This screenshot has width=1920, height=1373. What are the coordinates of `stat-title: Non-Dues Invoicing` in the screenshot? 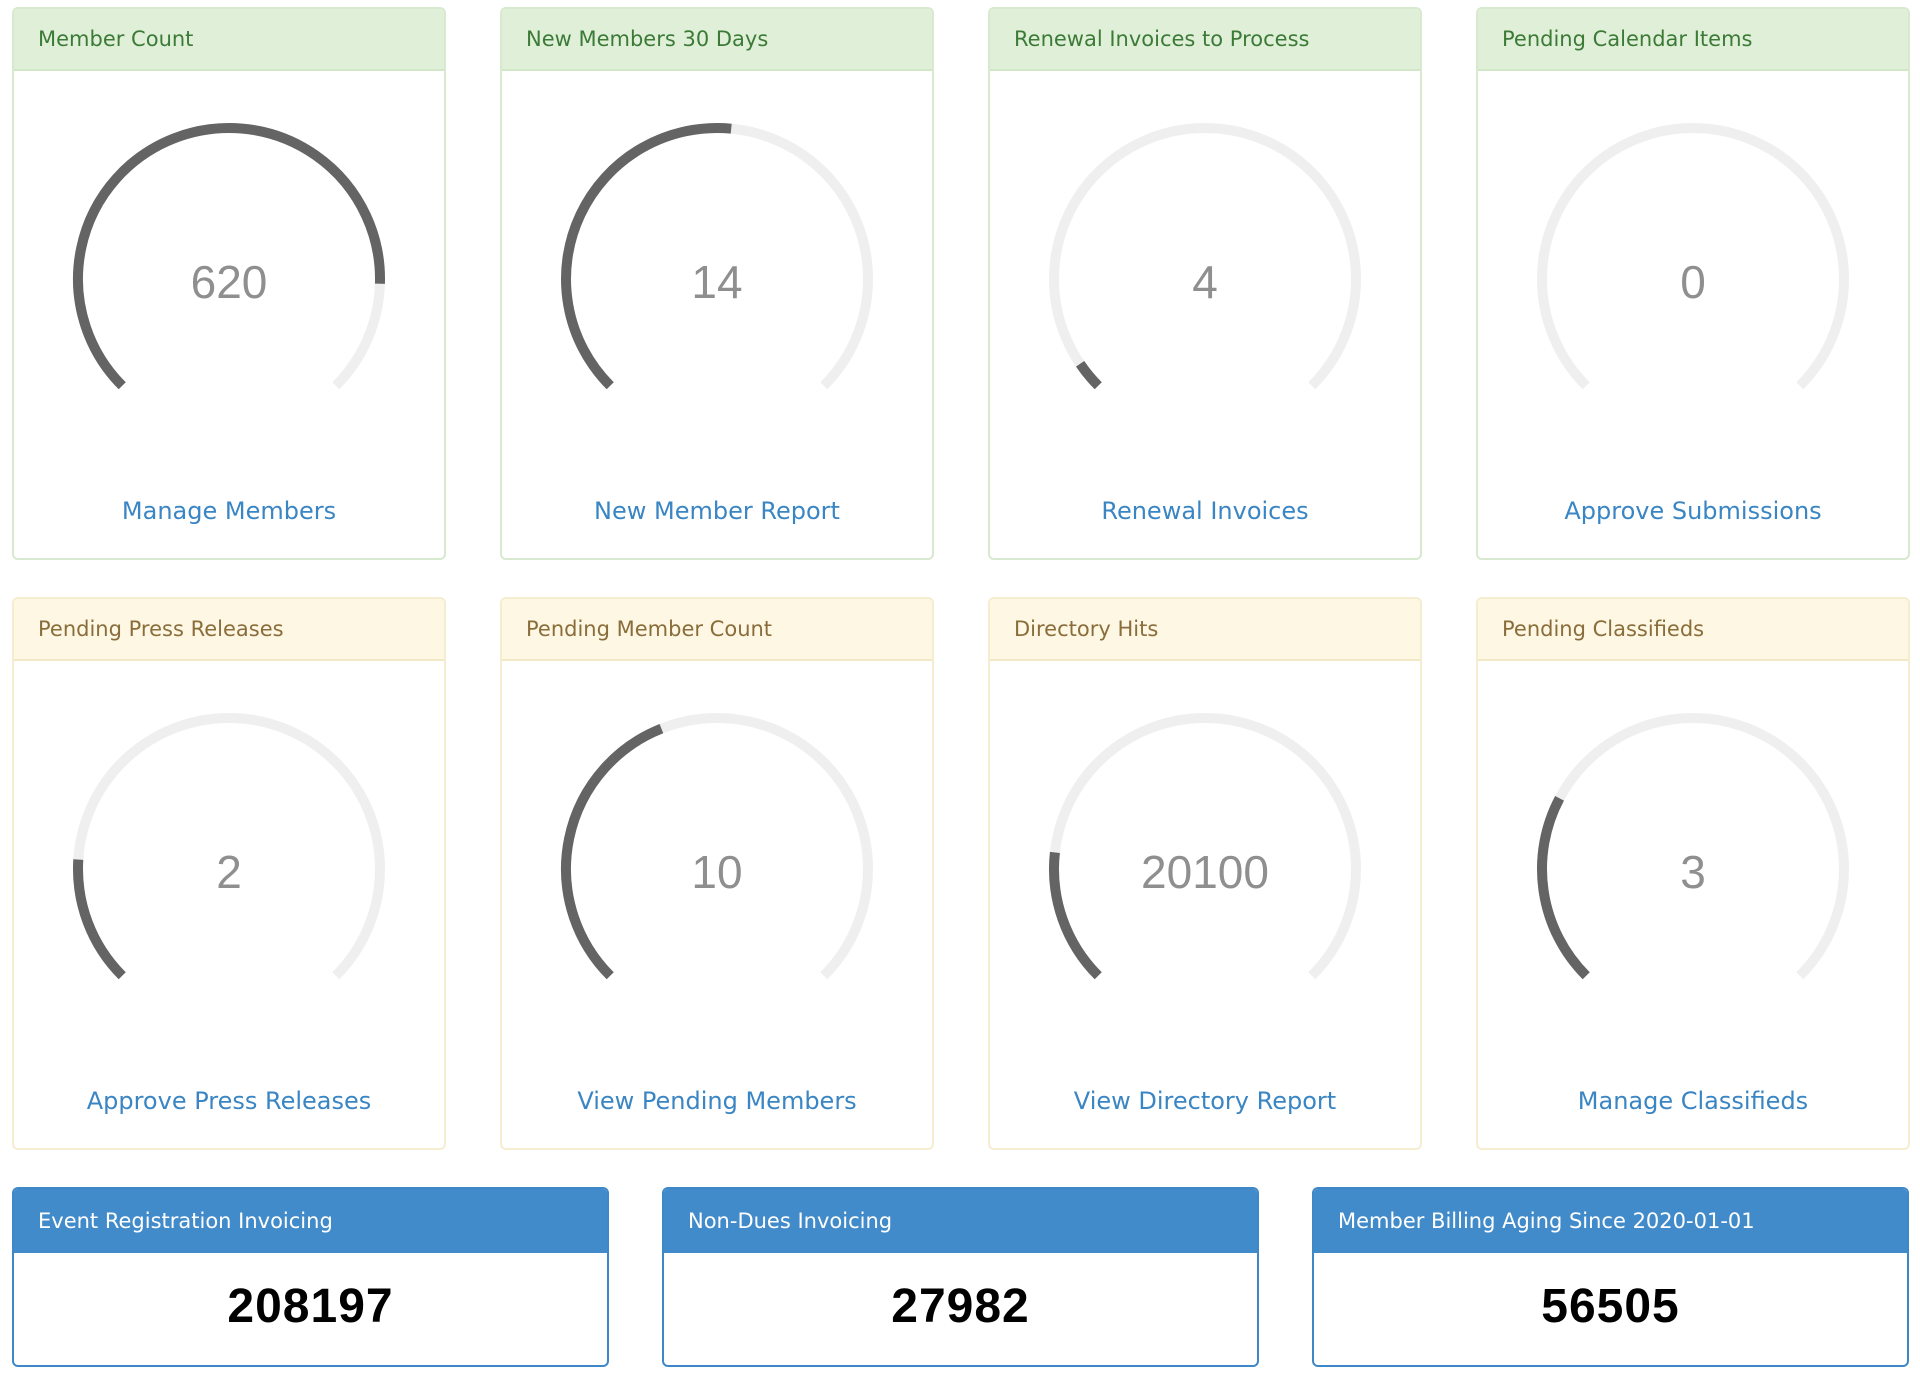 It's located at (960, 1221).